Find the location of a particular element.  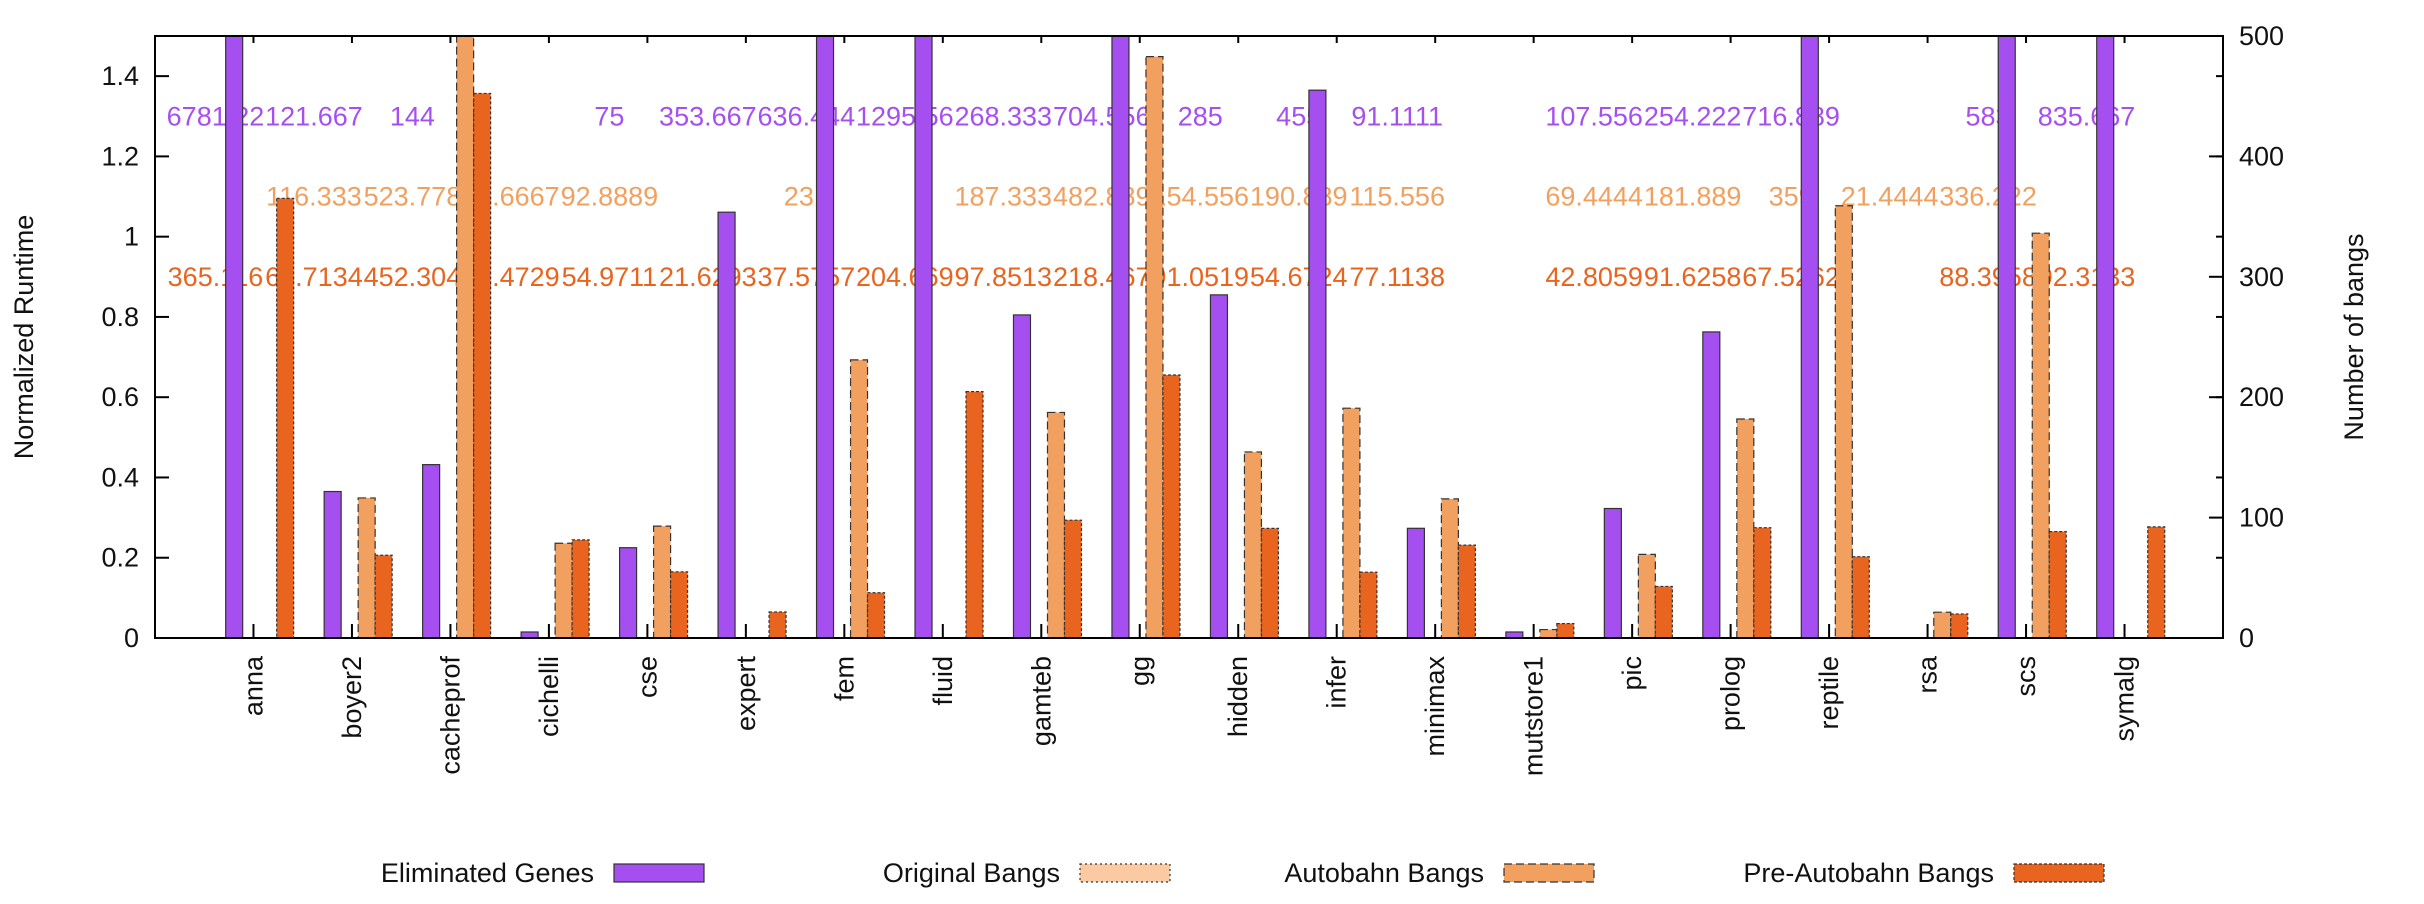

x-tick-label: gamteb is located at coordinates (1041, 701).